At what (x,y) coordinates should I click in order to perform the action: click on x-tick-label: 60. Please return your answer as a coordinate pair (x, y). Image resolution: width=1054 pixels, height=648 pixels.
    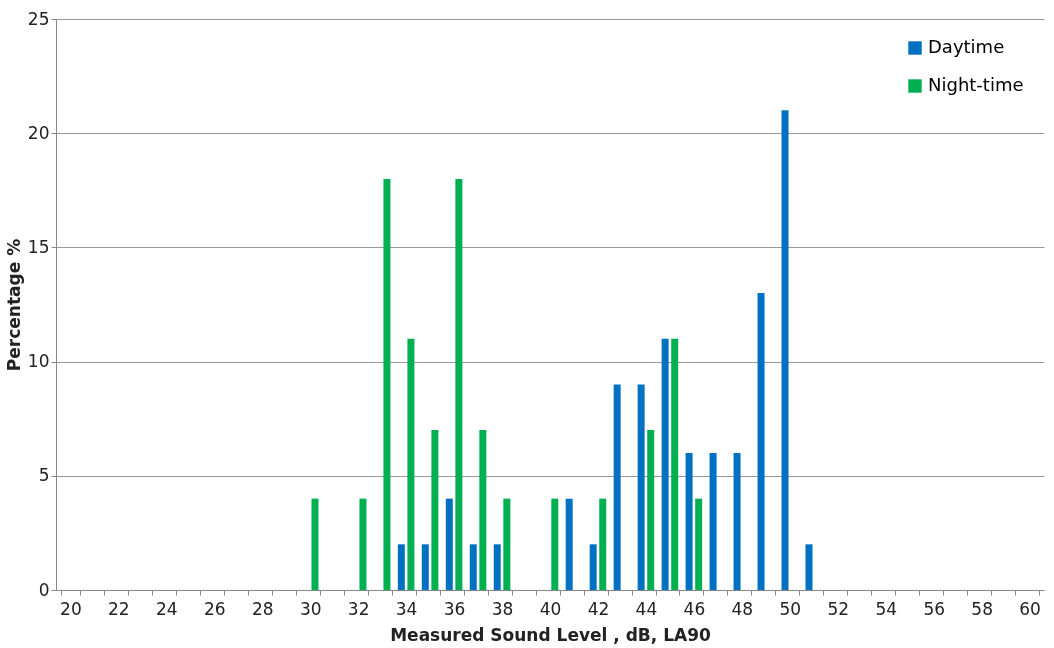
    Looking at the image, I should click on (1030, 608).